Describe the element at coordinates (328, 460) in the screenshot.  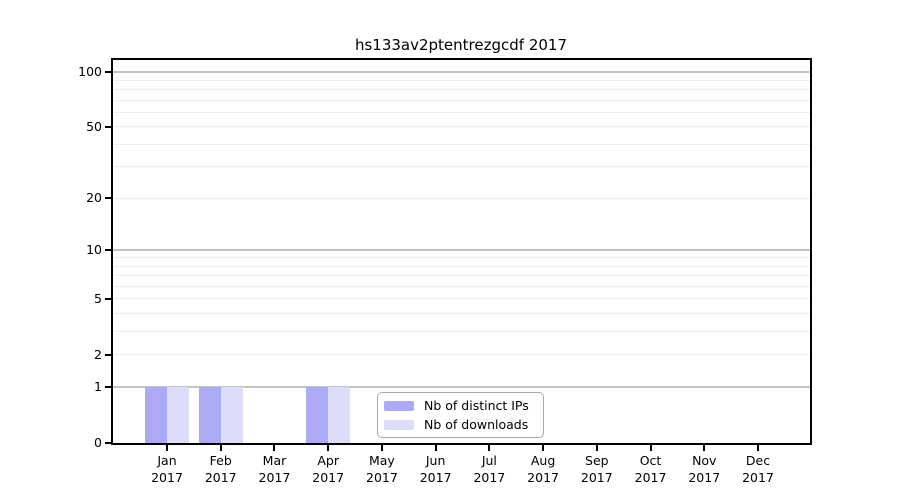
I see `x-tick-month: Apr` at that location.